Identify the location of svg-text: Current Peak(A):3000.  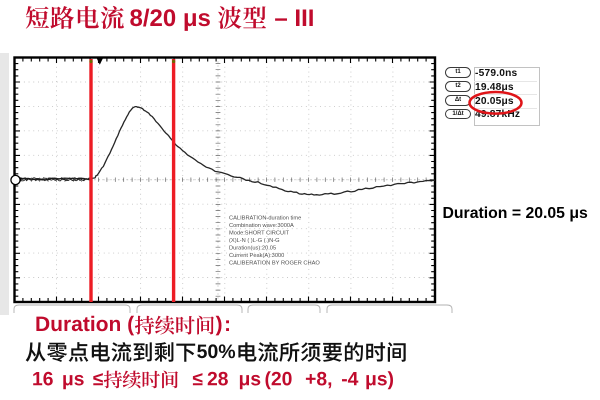
(256, 256).